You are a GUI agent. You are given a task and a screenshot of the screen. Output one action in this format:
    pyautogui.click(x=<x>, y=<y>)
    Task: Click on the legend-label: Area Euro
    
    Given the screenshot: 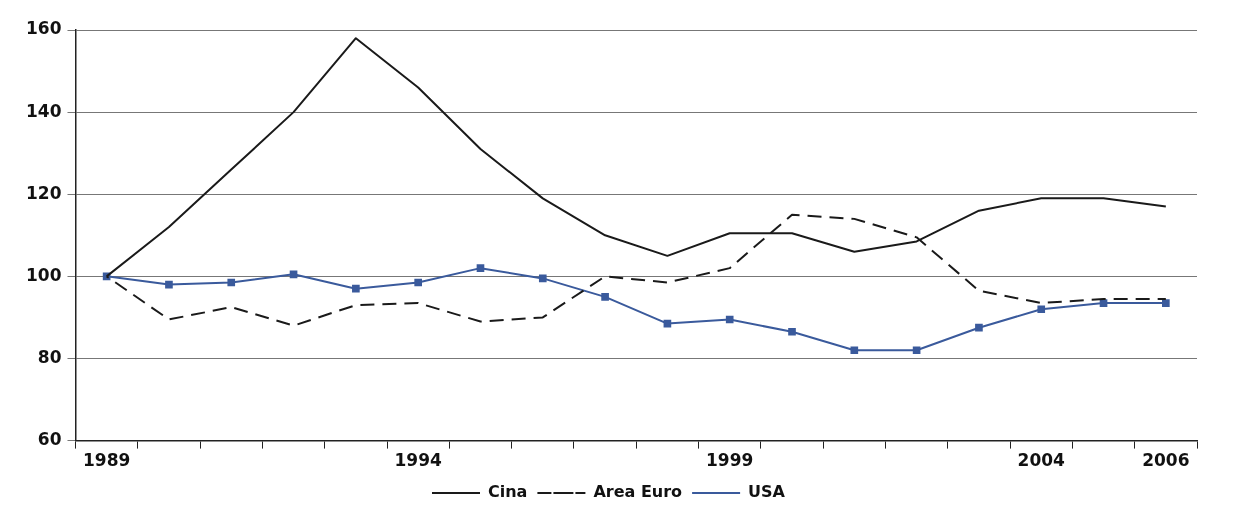 What is the action you would take?
    pyautogui.click(x=638, y=492)
    